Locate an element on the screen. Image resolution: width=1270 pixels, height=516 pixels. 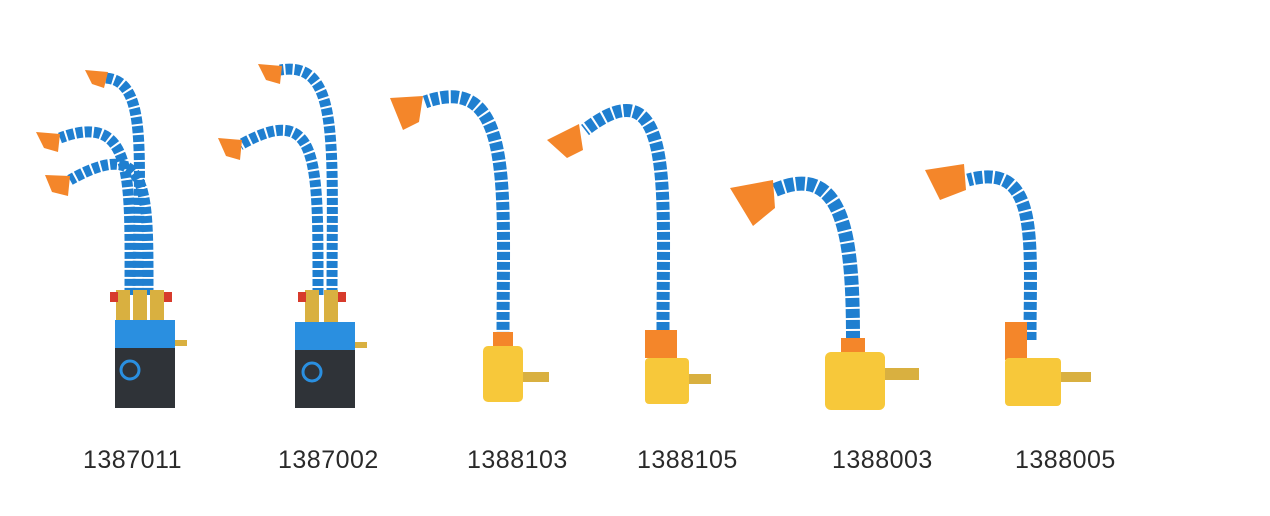
product-code-1388003: 1388003 is located at coordinates (882, 460).